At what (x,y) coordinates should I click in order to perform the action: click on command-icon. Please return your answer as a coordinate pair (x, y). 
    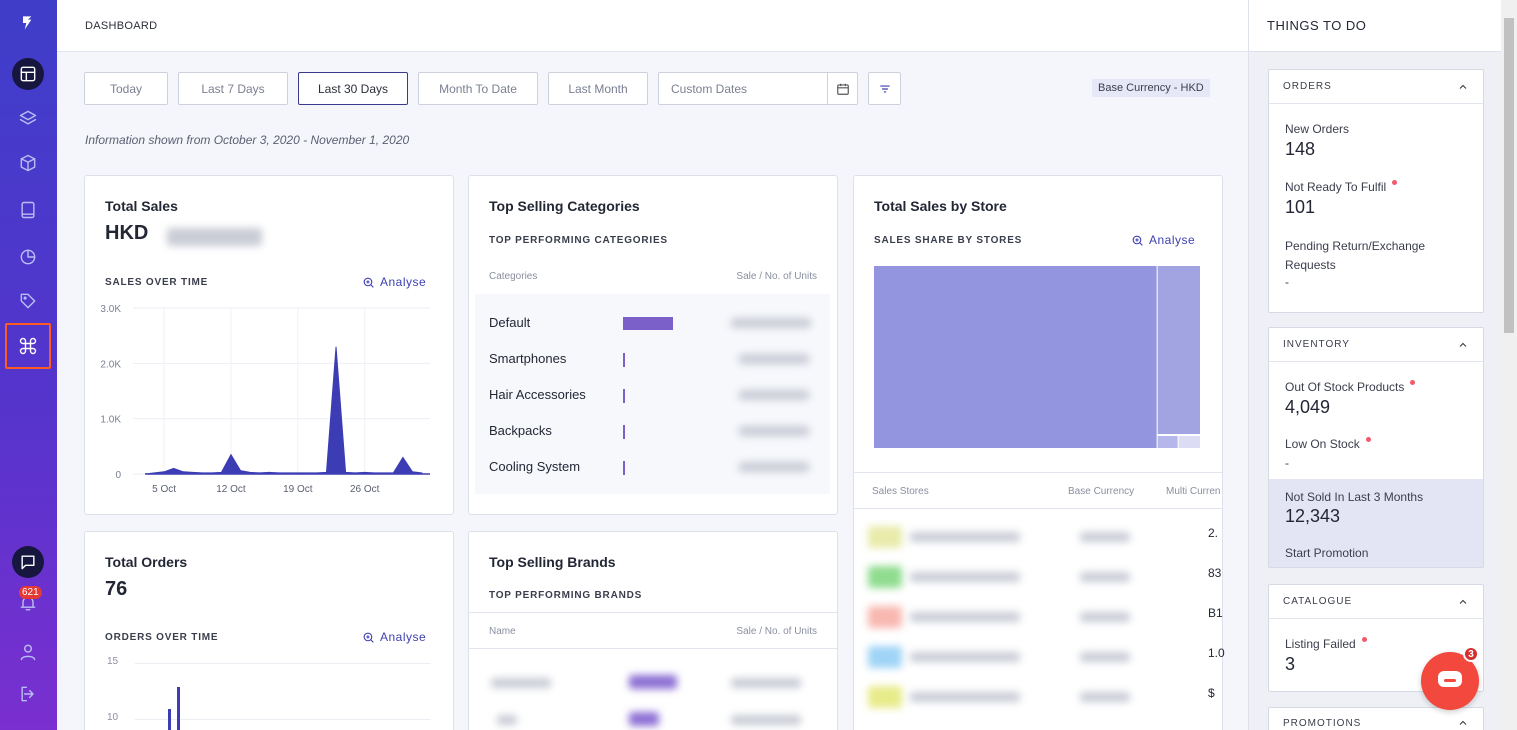
    Looking at the image, I should click on (28, 346).